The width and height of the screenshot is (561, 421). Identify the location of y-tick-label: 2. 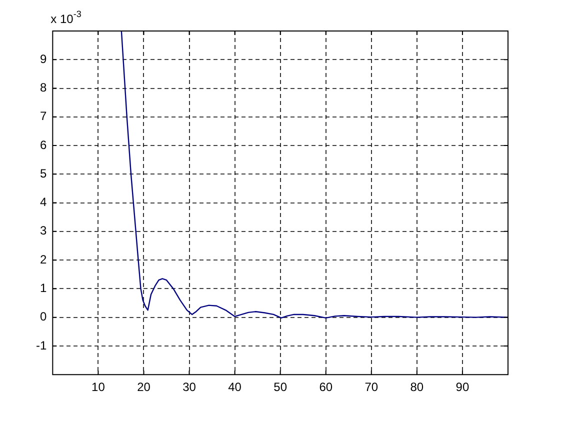
(43, 259).